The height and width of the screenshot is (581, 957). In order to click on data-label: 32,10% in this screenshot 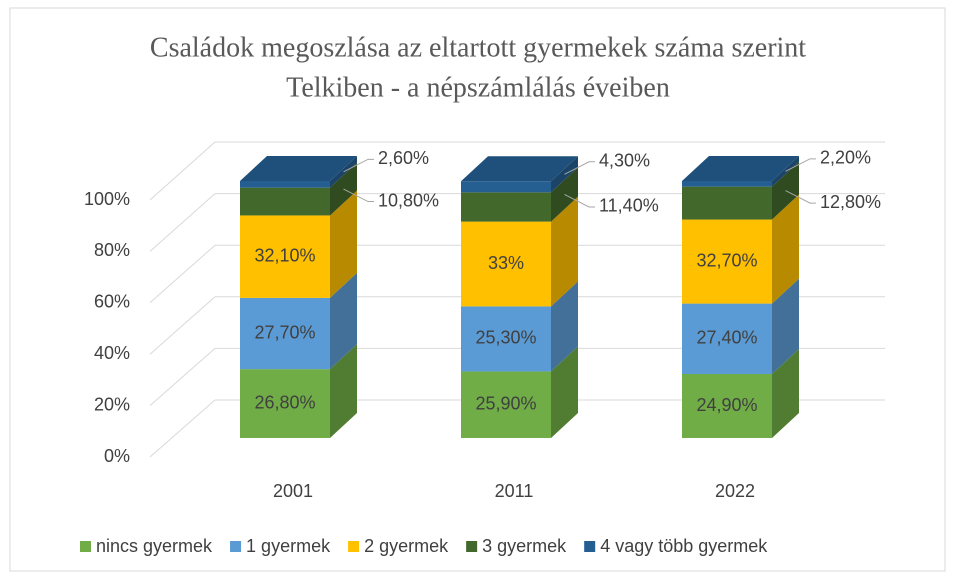, I will do `click(284, 255)`.